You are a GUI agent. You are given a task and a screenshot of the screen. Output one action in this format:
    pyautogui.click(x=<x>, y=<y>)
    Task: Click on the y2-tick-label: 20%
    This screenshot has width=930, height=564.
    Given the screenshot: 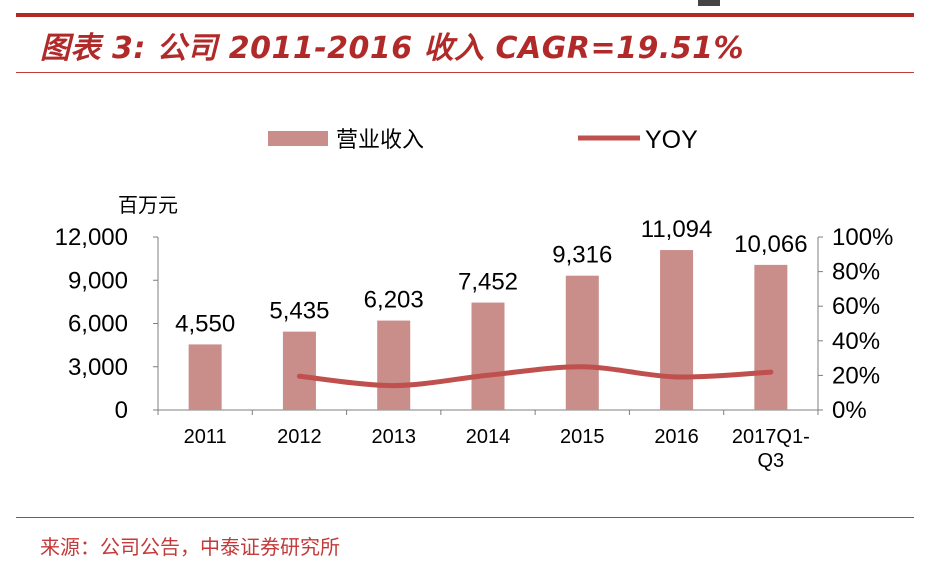 What is the action you would take?
    pyautogui.click(x=856, y=375)
    